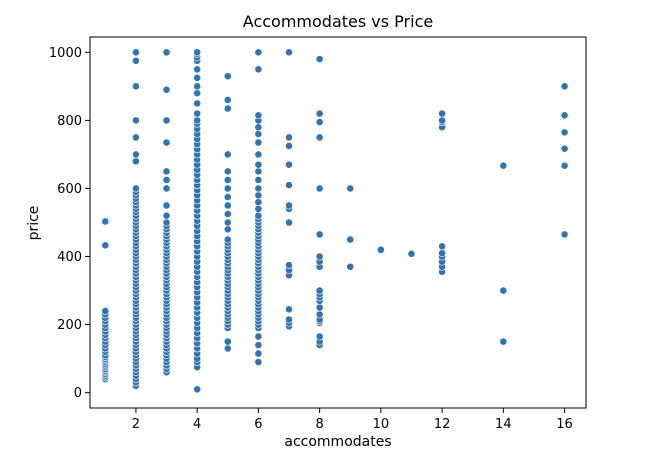 The width and height of the screenshot is (670, 458). What do you see at coordinates (352, 420) in the screenshot?
I see `x-axis-ticks: 2 4 6 8 10 12 14 16` at bounding box center [352, 420].